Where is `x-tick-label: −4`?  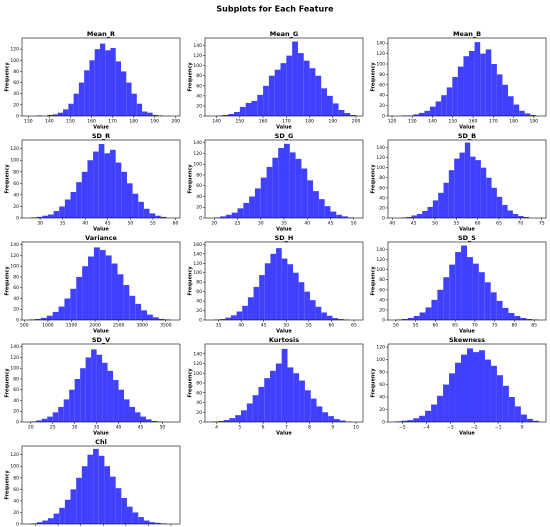 x-tick-label: −4 is located at coordinates (426, 428).